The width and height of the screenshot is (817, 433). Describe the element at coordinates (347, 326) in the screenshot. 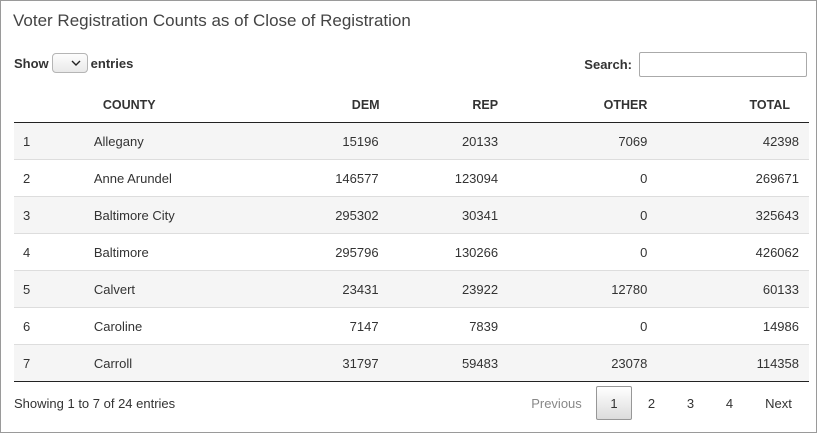

I see `dem-cell: 7147` at that location.